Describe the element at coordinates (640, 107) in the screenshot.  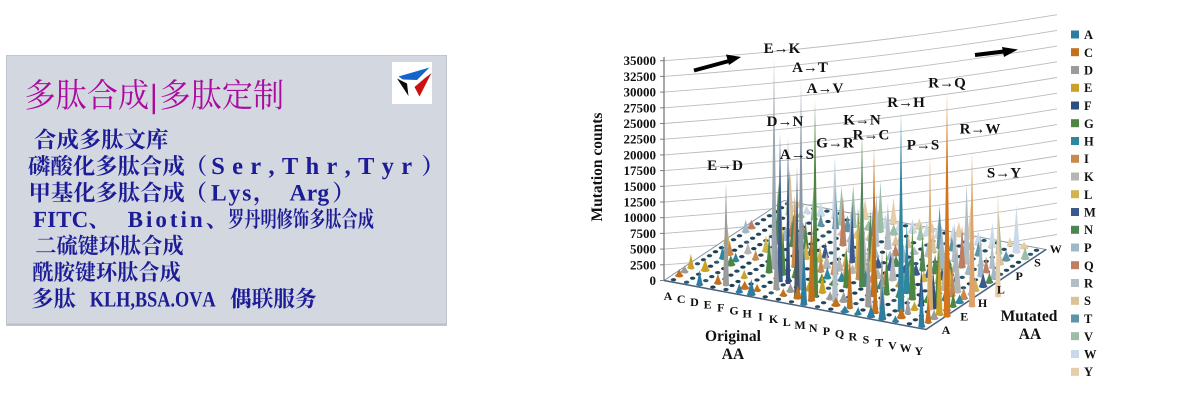
I see `svg-text: 27500` at that location.